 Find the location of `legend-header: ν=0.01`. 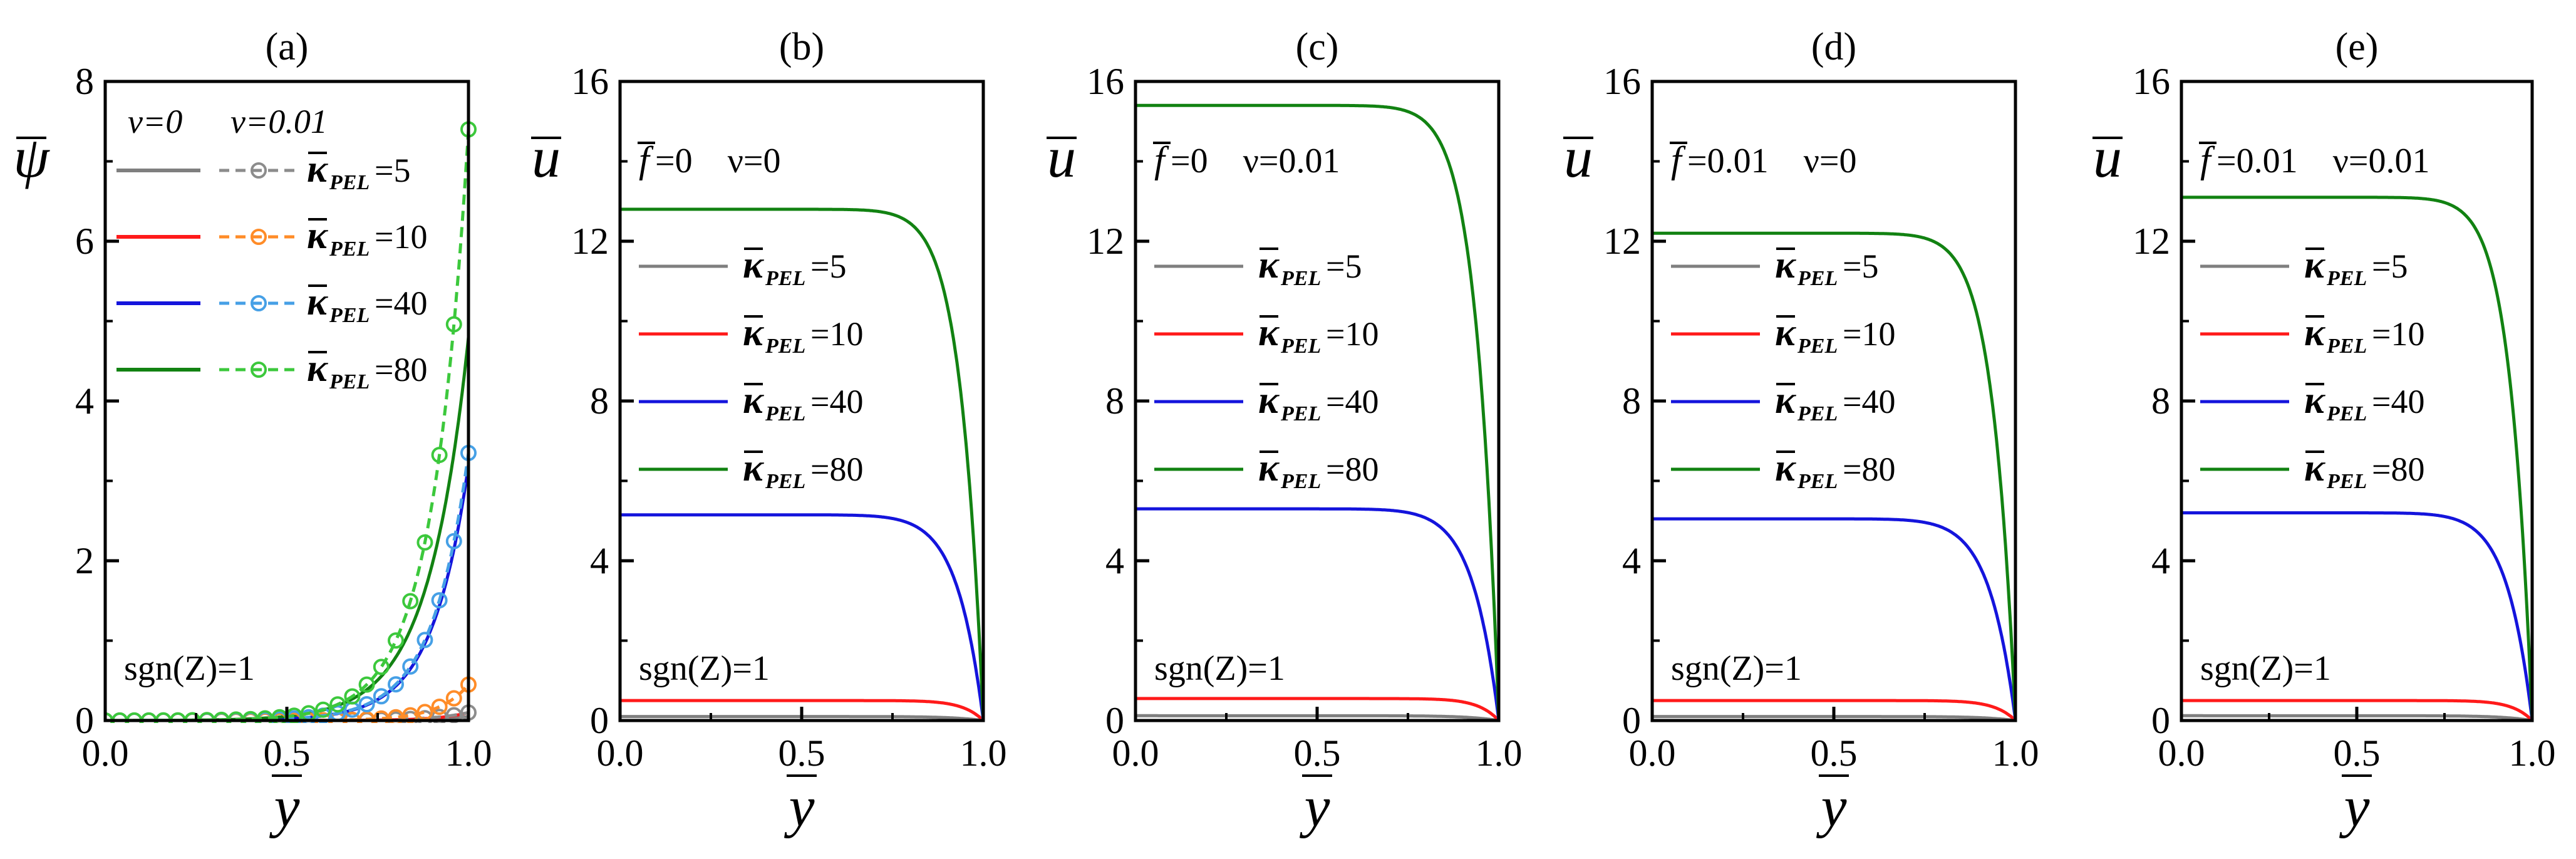

legend-header: ν=0.01 is located at coordinates (279, 121).